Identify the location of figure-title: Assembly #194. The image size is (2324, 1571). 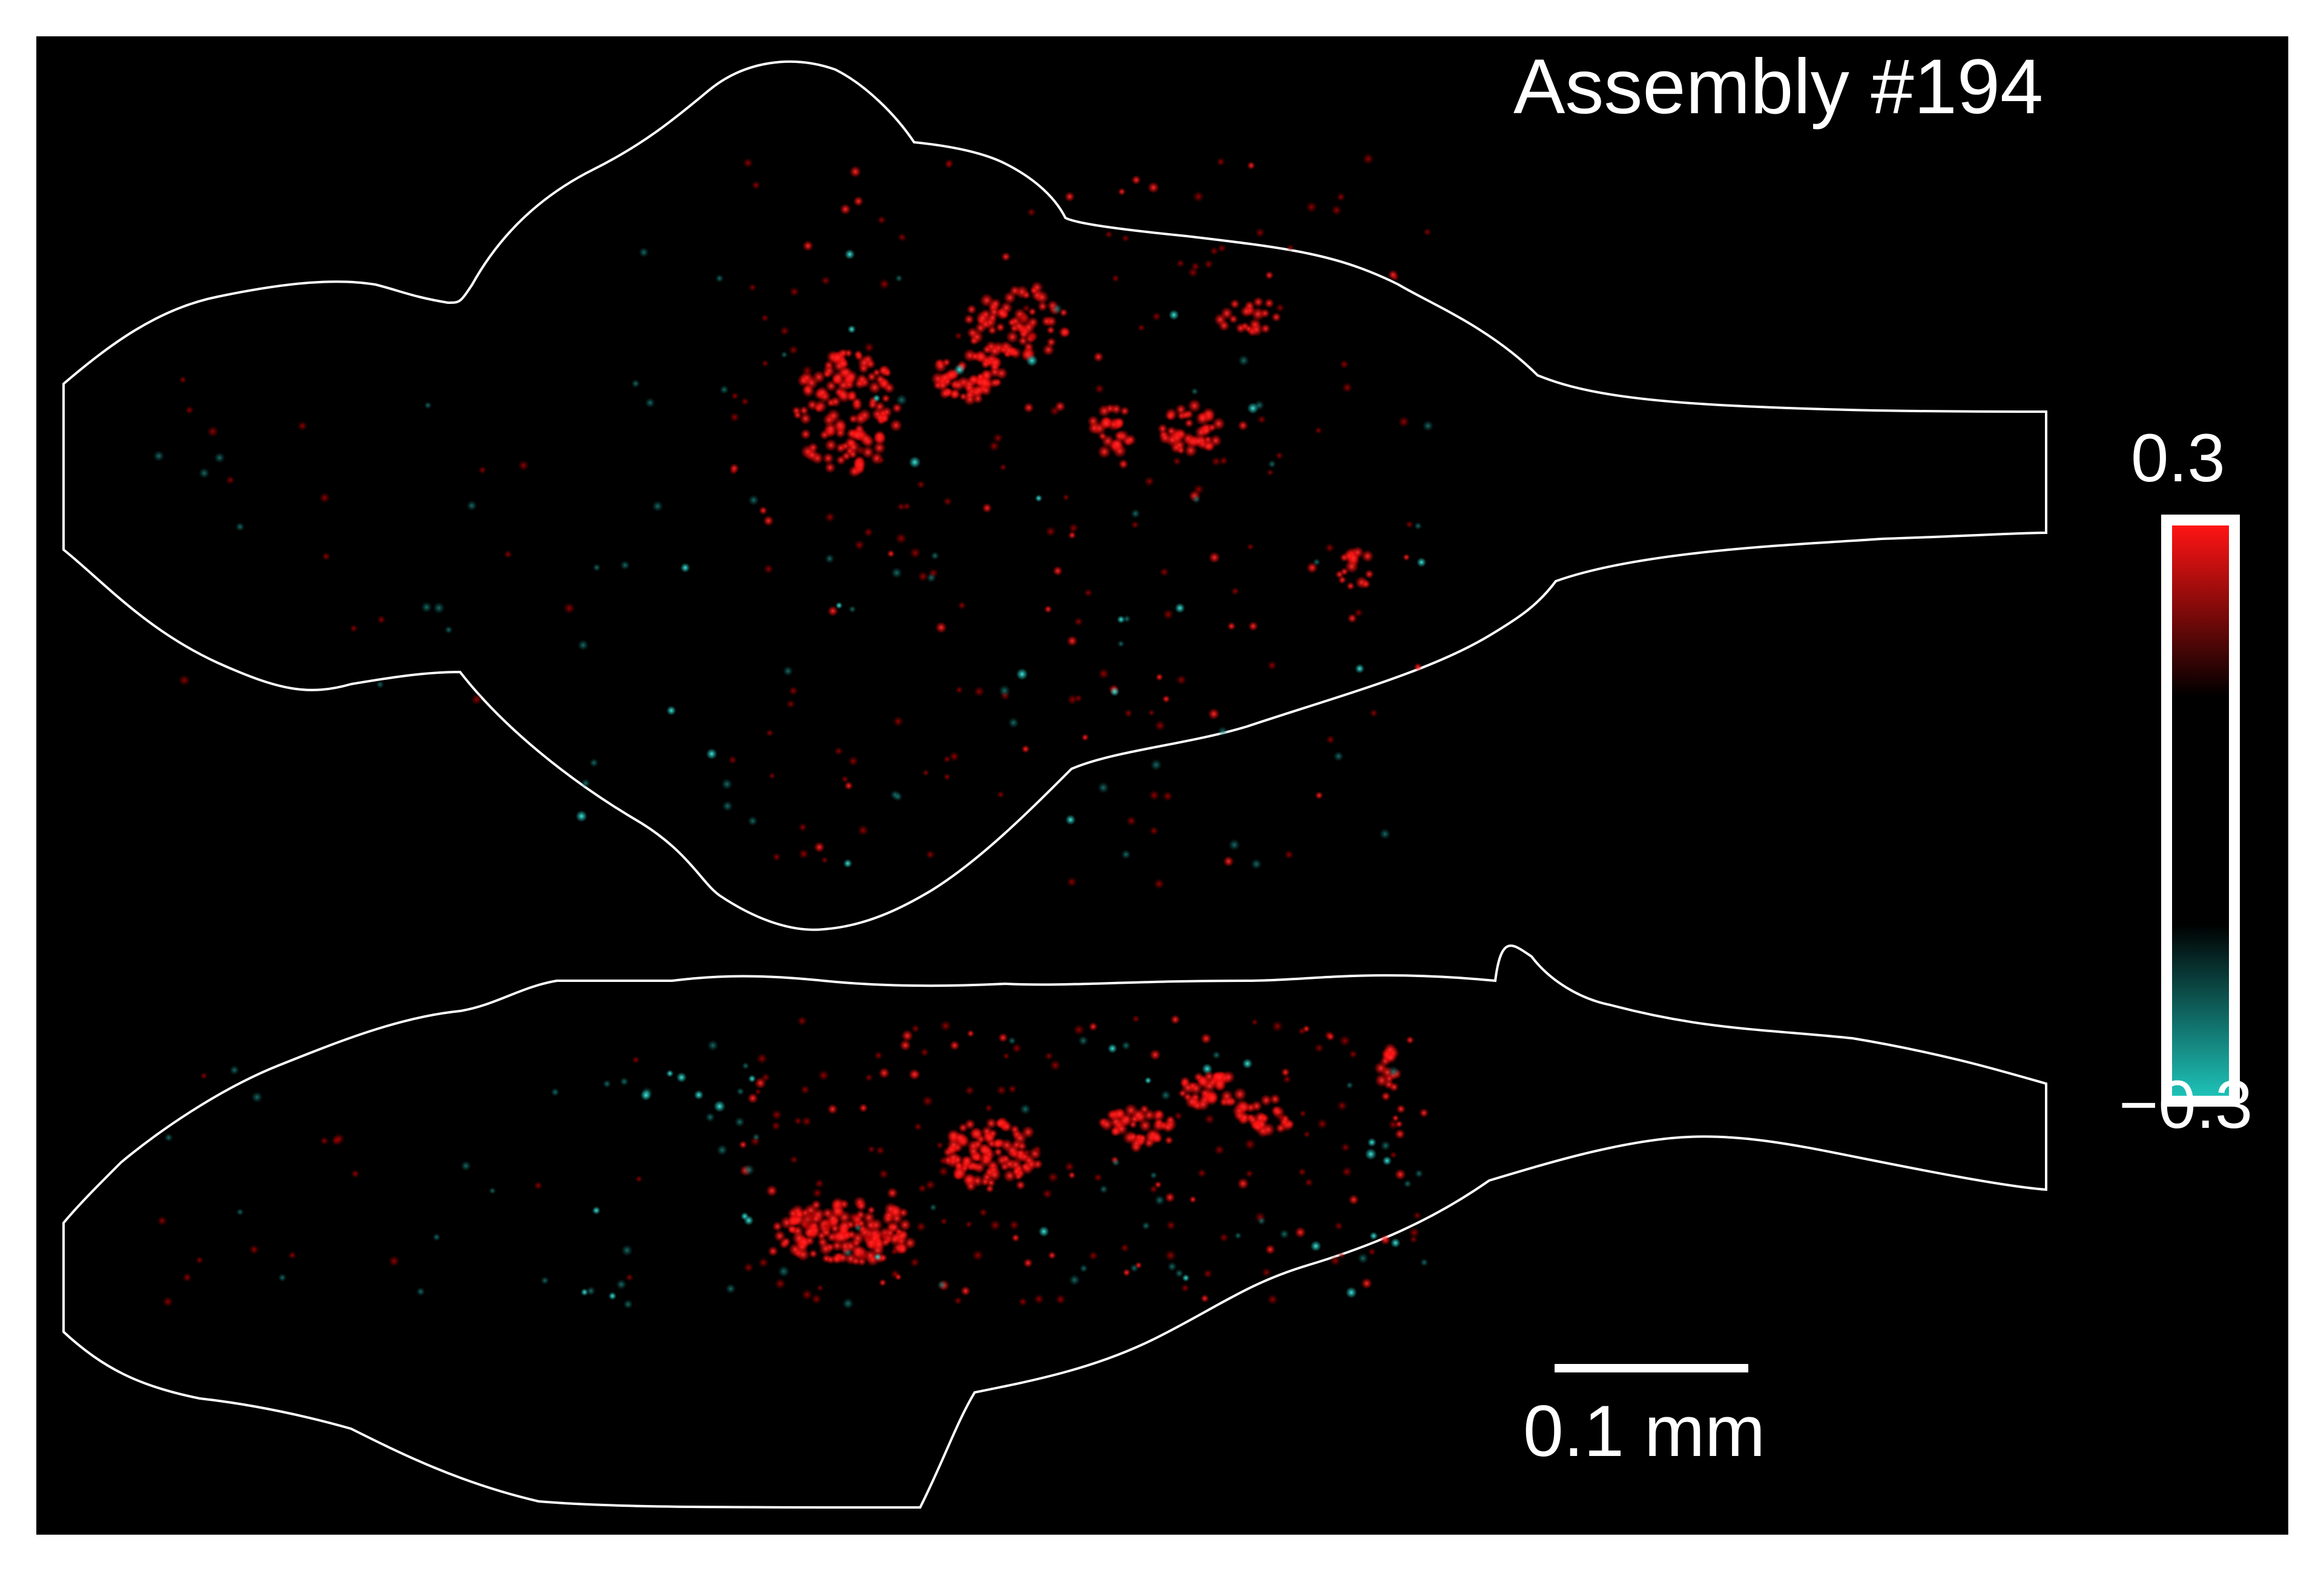
(1778, 87).